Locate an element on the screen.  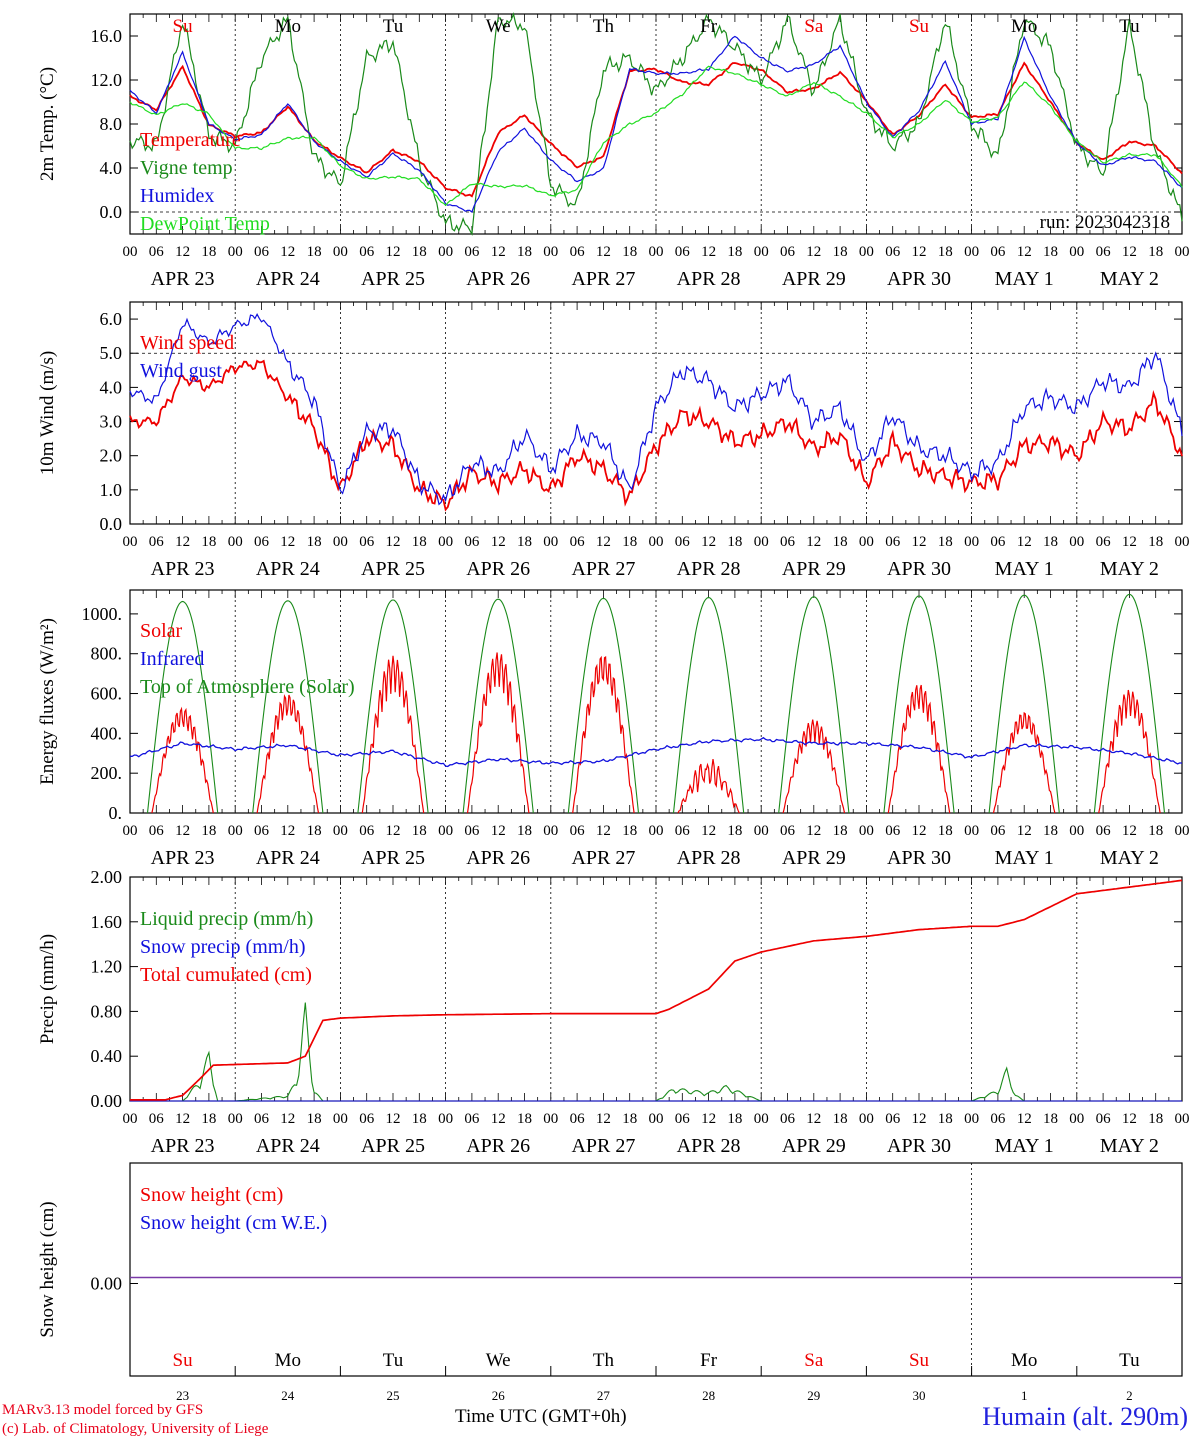
x-date-label: MAY 2 is located at coordinates (1129, 1146).